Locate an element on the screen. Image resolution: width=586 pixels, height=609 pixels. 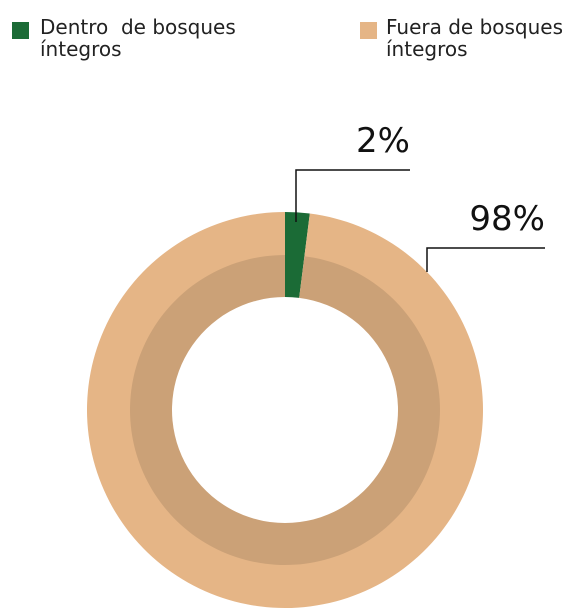
legend-label: Fuera de bosques íntegros is located at coordinates (478, 38).